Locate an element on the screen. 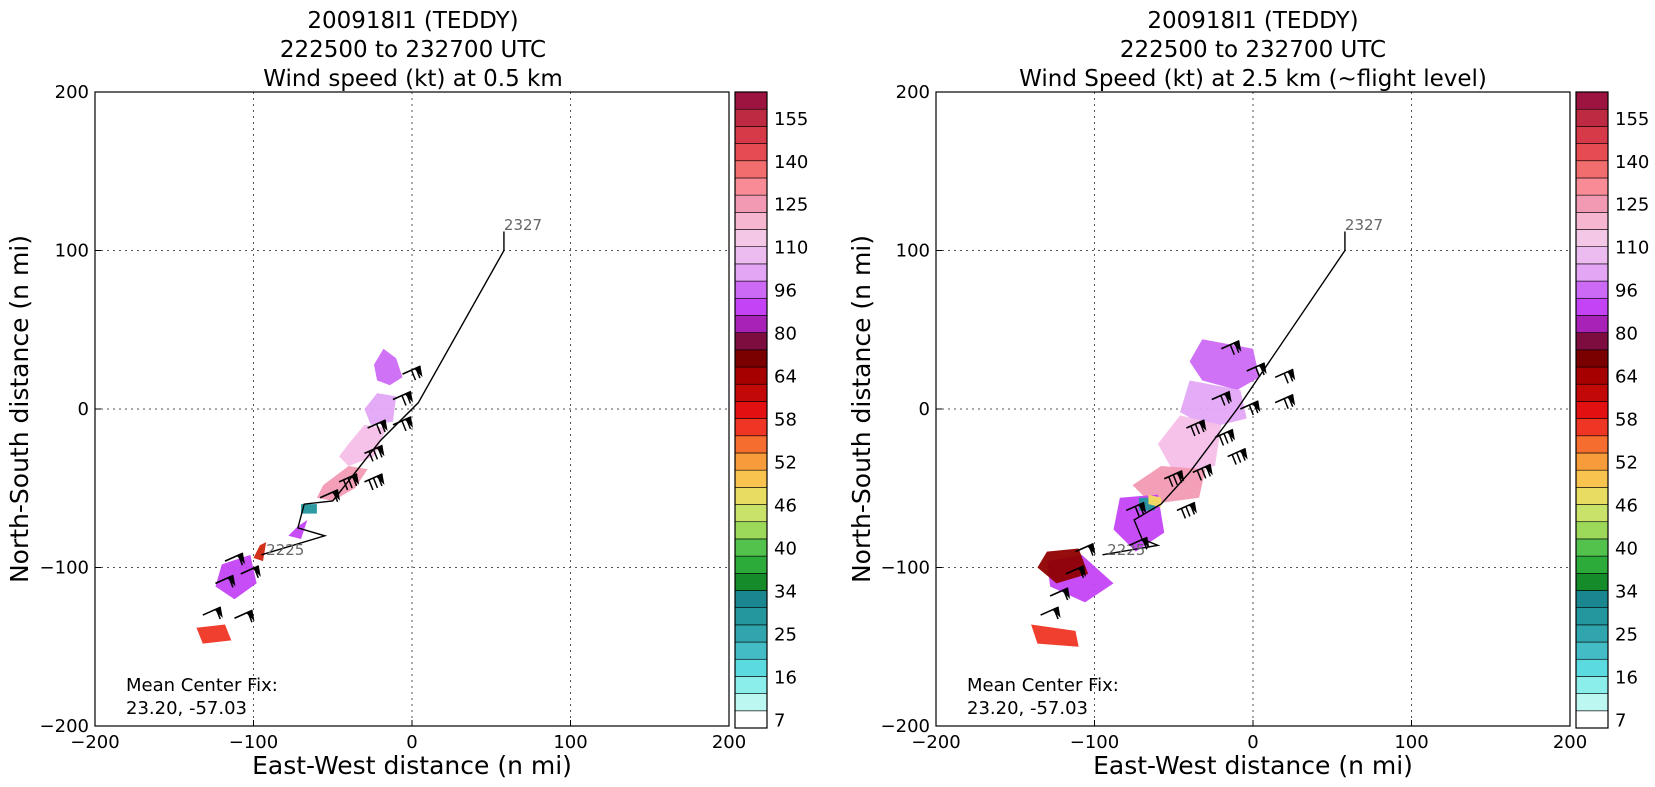  colorbar-tick-label: 96 is located at coordinates (1626, 291).